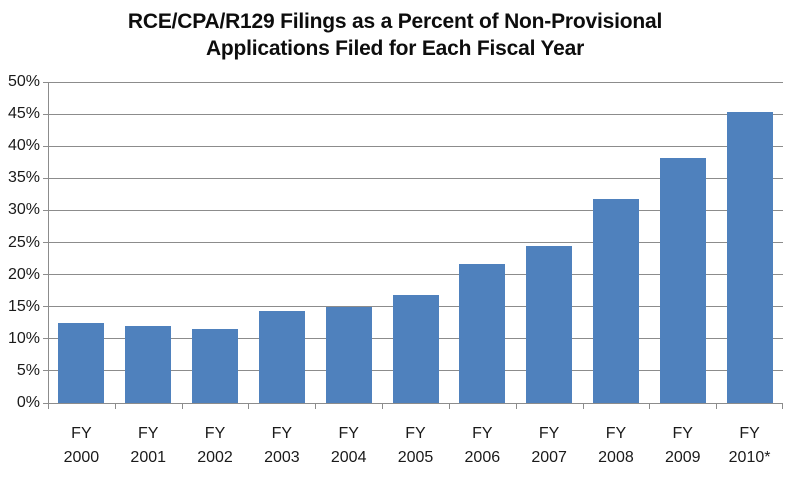 This screenshot has height=478, width=790. I want to click on x-axis-label-fy-2007: FY 2007, so click(549, 446).